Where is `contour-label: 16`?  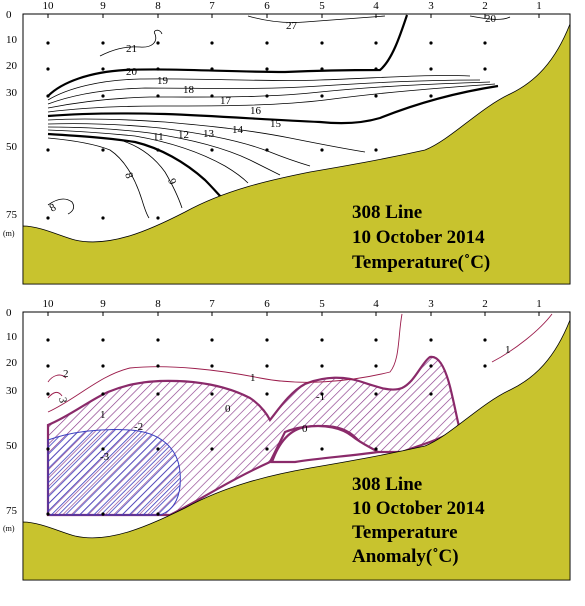
contour-label: 16 is located at coordinates (256, 111).